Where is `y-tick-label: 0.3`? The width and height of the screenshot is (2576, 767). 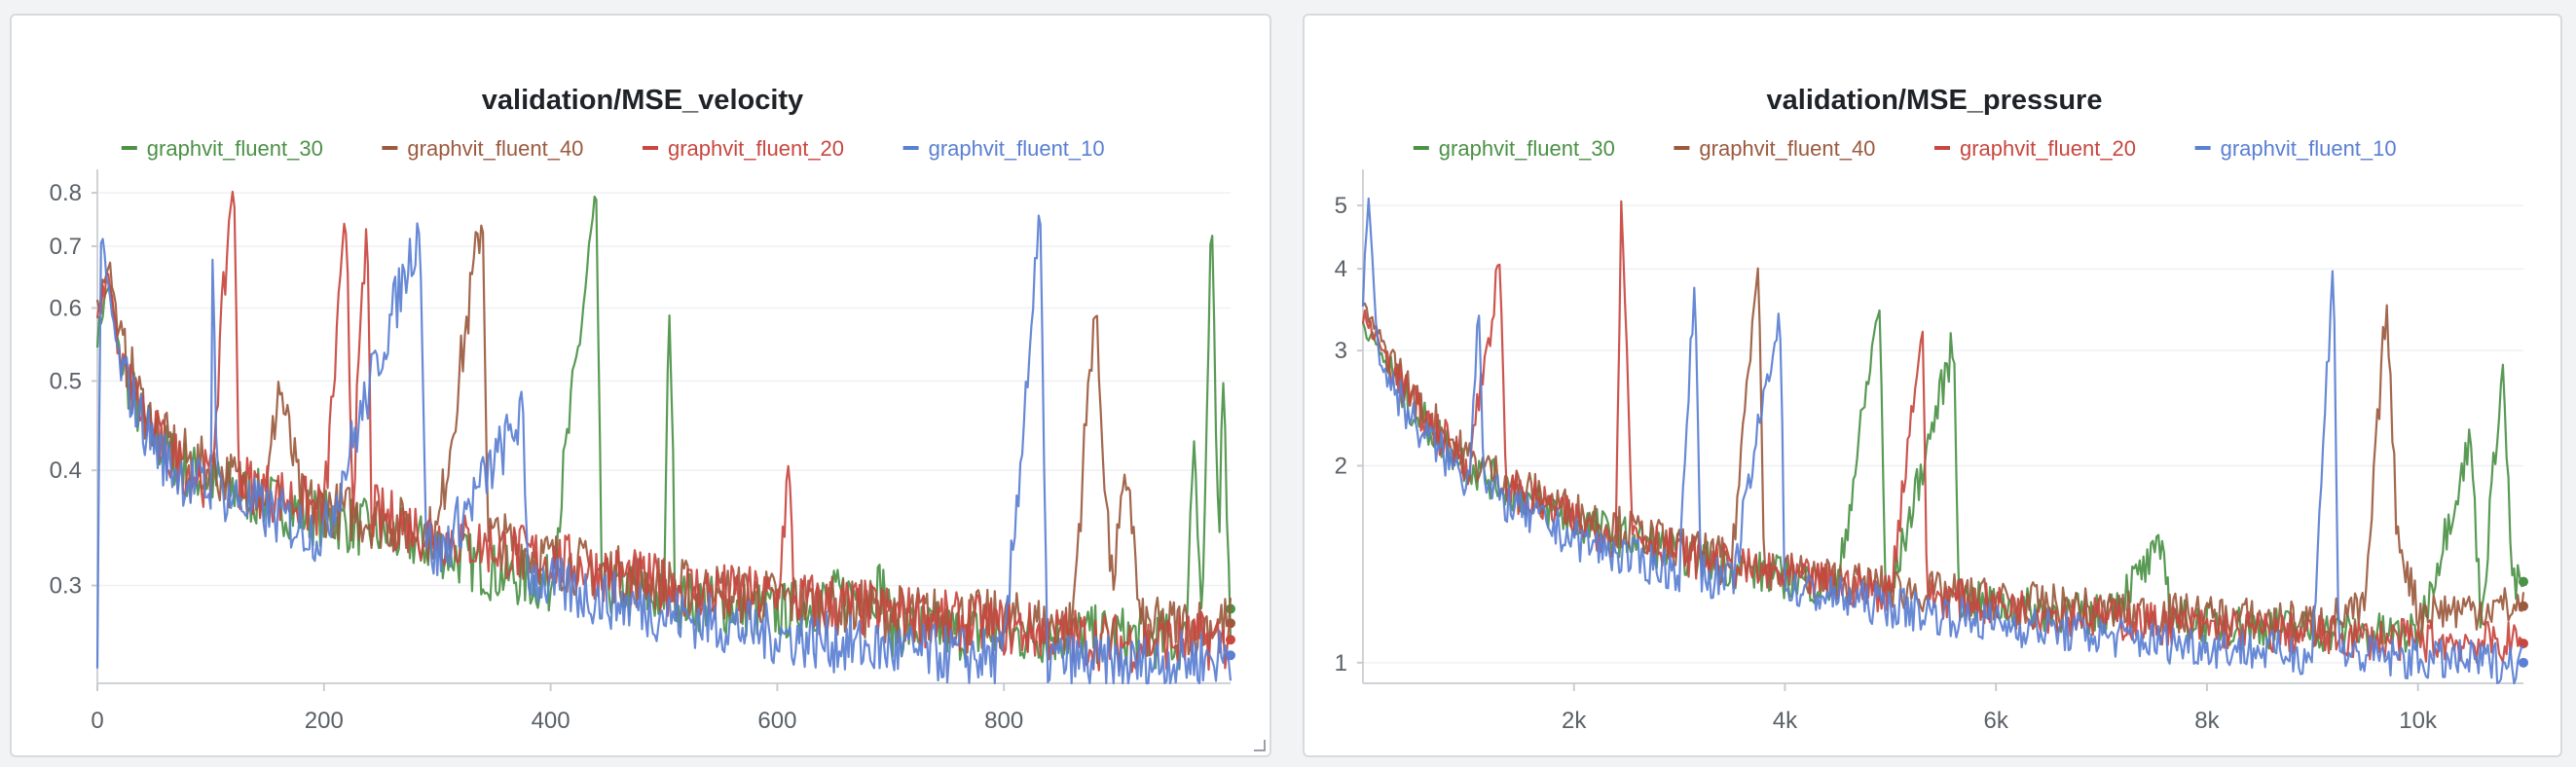
y-tick-label: 0.3 is located at coordinates (66, 586).